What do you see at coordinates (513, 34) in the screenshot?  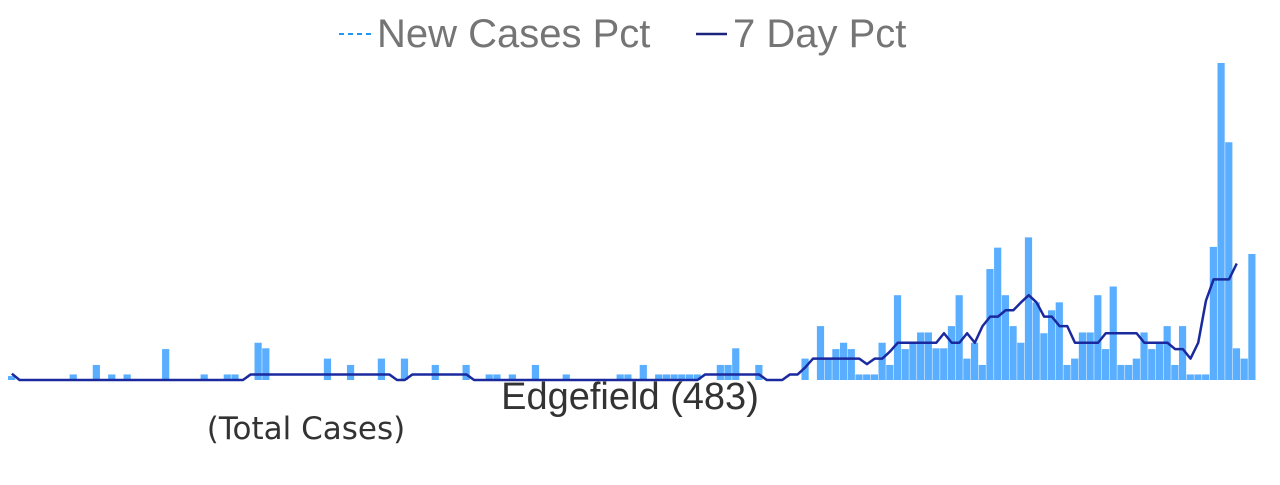 I see `legend-new-cases-label: New Cases Pct` at bounding box center [513, 34].